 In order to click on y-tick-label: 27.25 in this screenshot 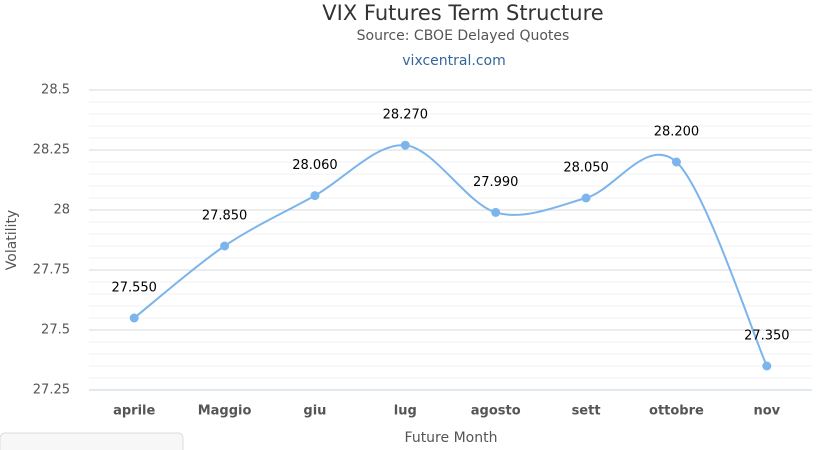, I will do `click(51, 390)`.